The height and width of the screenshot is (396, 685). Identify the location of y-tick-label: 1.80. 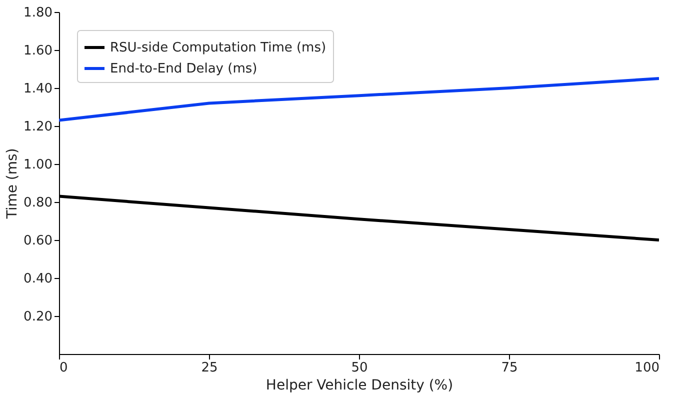
(38, 13).